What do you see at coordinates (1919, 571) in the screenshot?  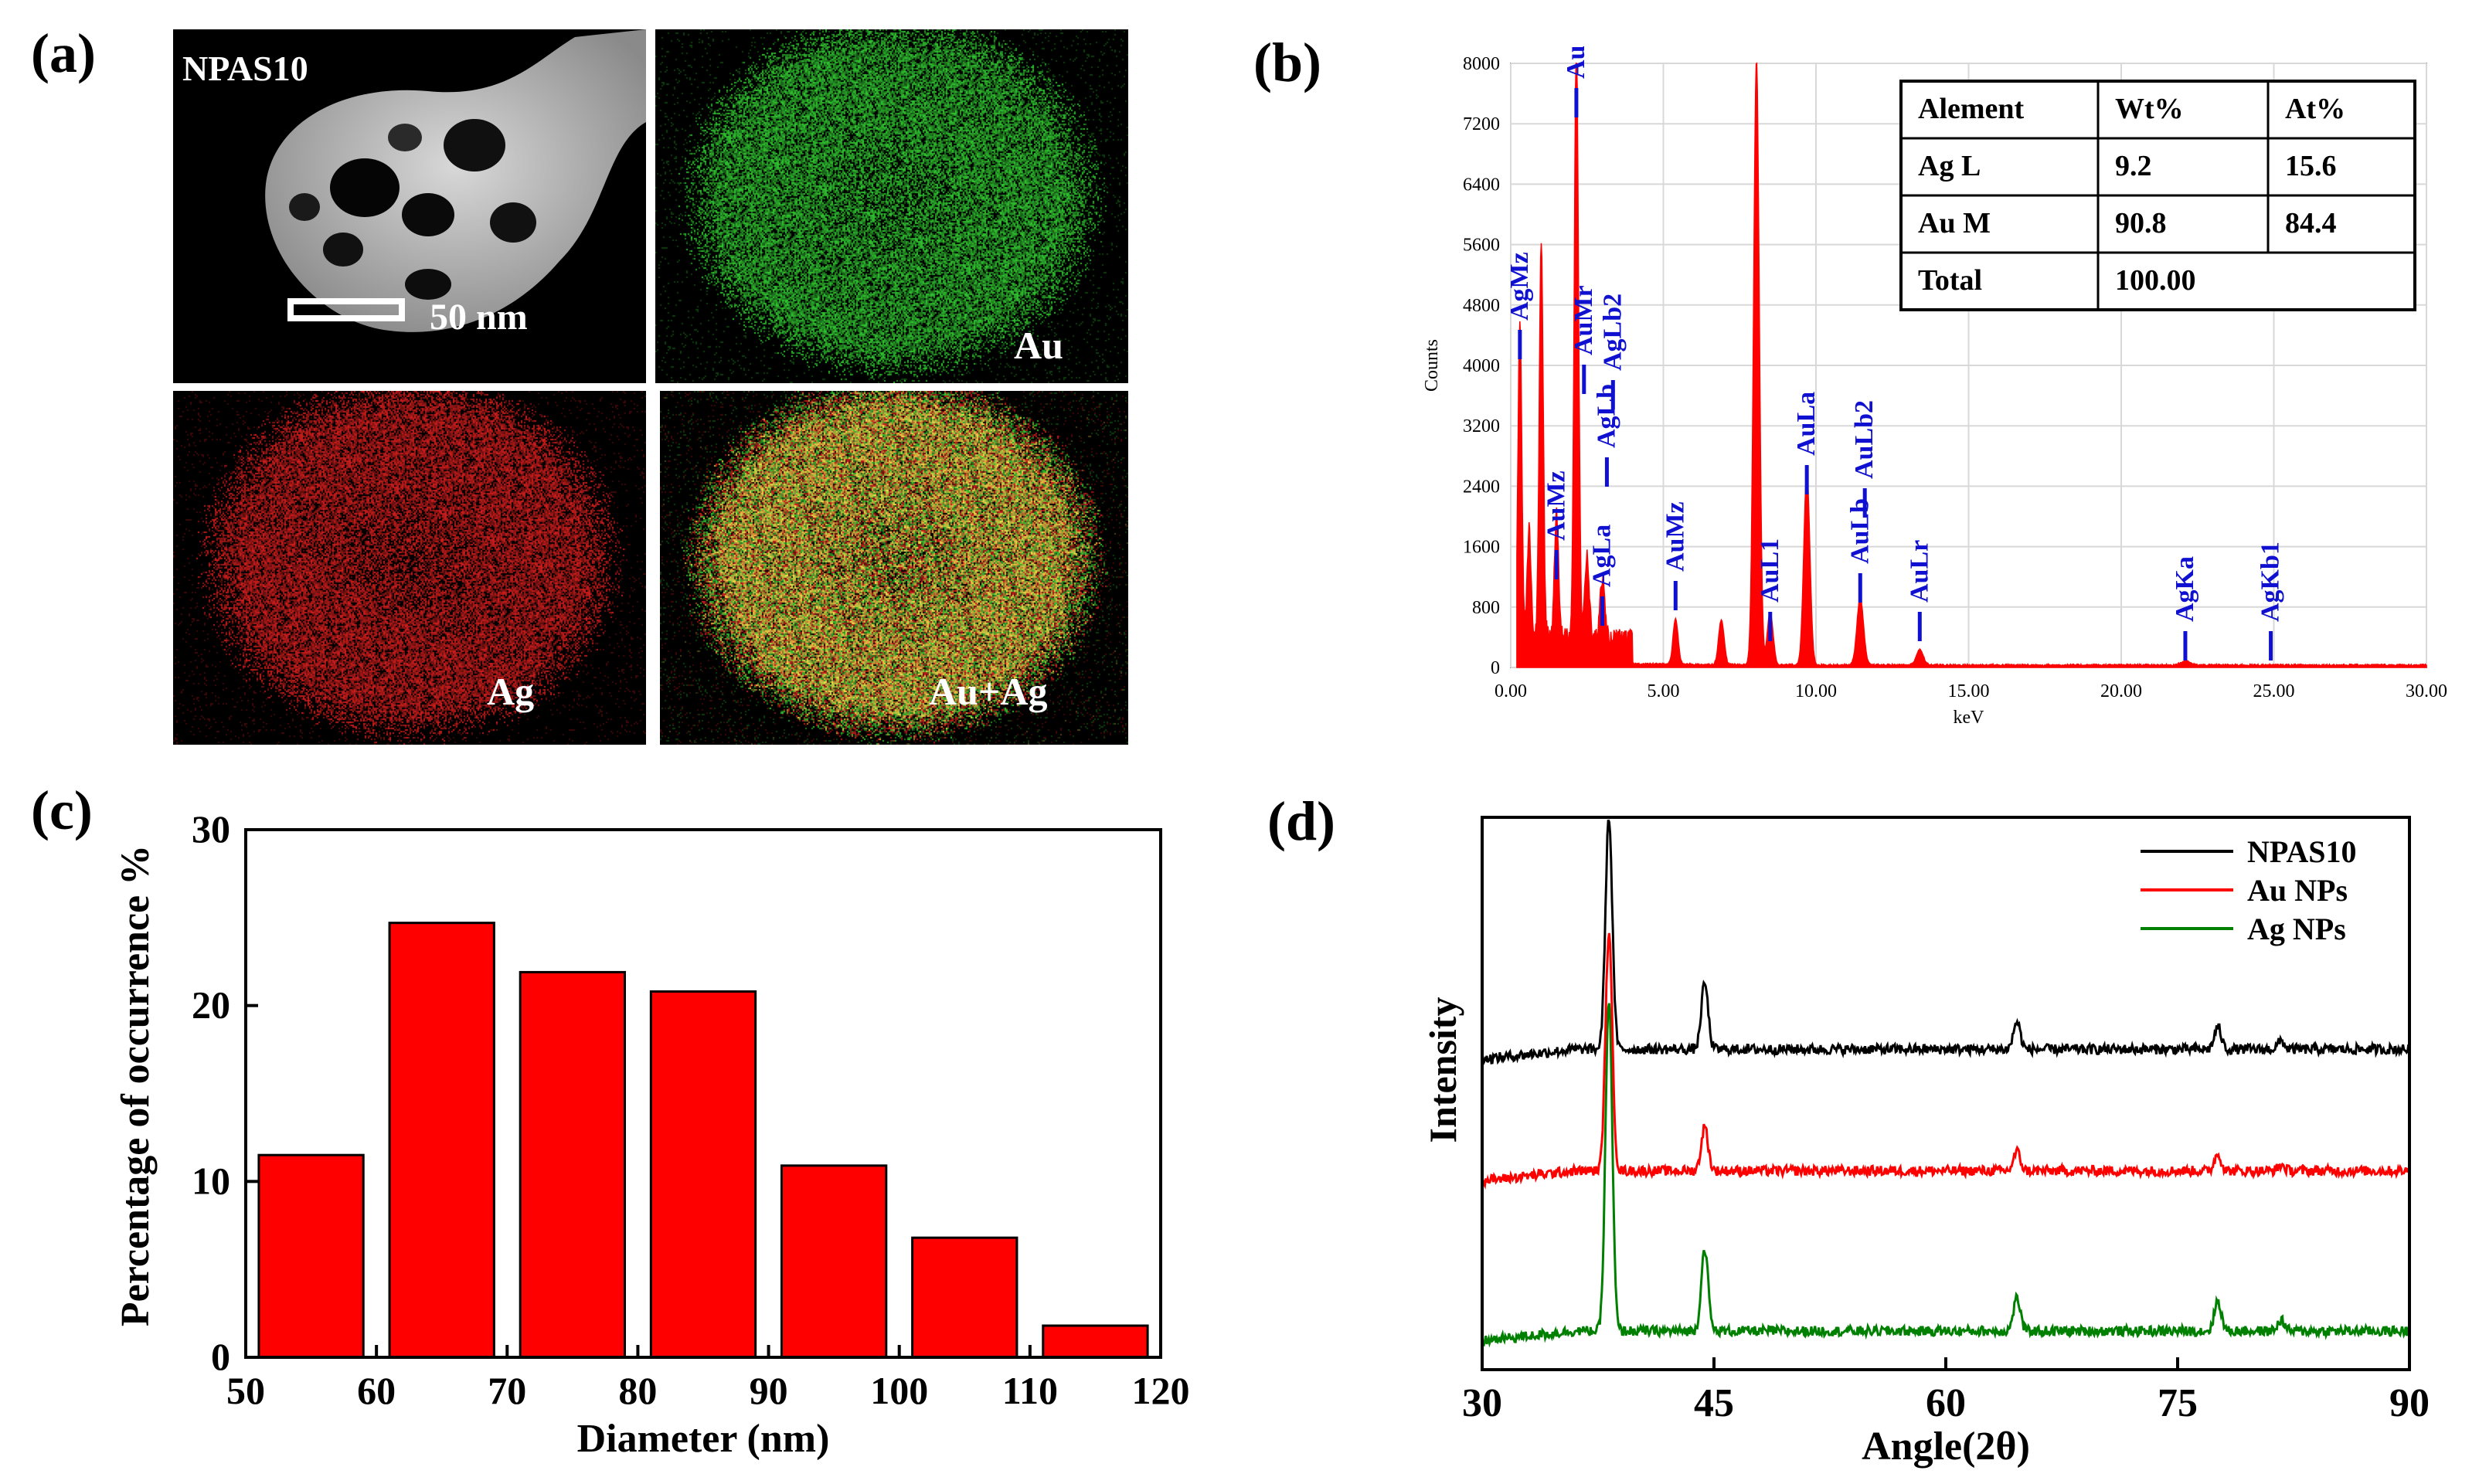 I see `eds-annotation-label: AuLr` at bounding box center [1919, 571].